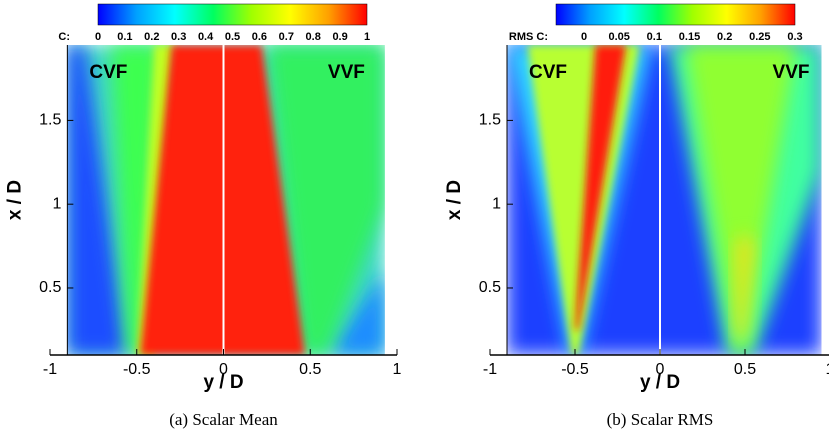 The height and width of the screenshot is (441, 829). I want to click on colorbar-tick-label: 0.8, so click(313, 37).